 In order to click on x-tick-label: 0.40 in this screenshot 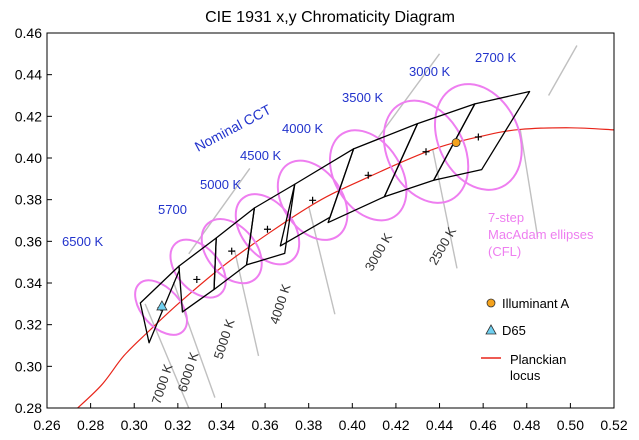, I will do `click(352, 425)`.